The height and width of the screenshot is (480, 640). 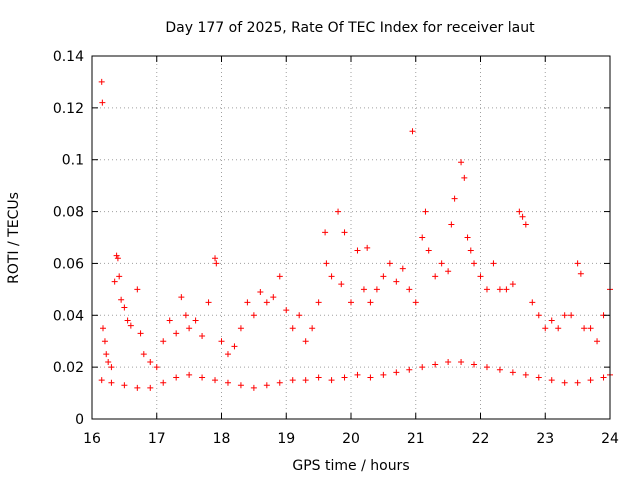 I want to click on x-axis-label: GPS time / hours, so click(x=350, y=466).